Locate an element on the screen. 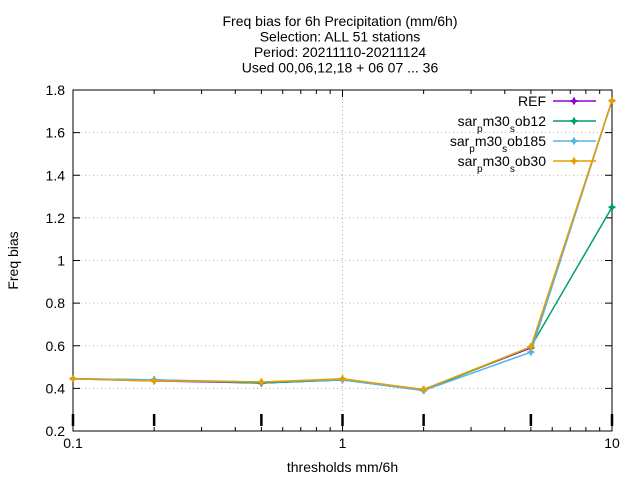  y-tick-label: 1.8 is located at coordinates (56, 90).